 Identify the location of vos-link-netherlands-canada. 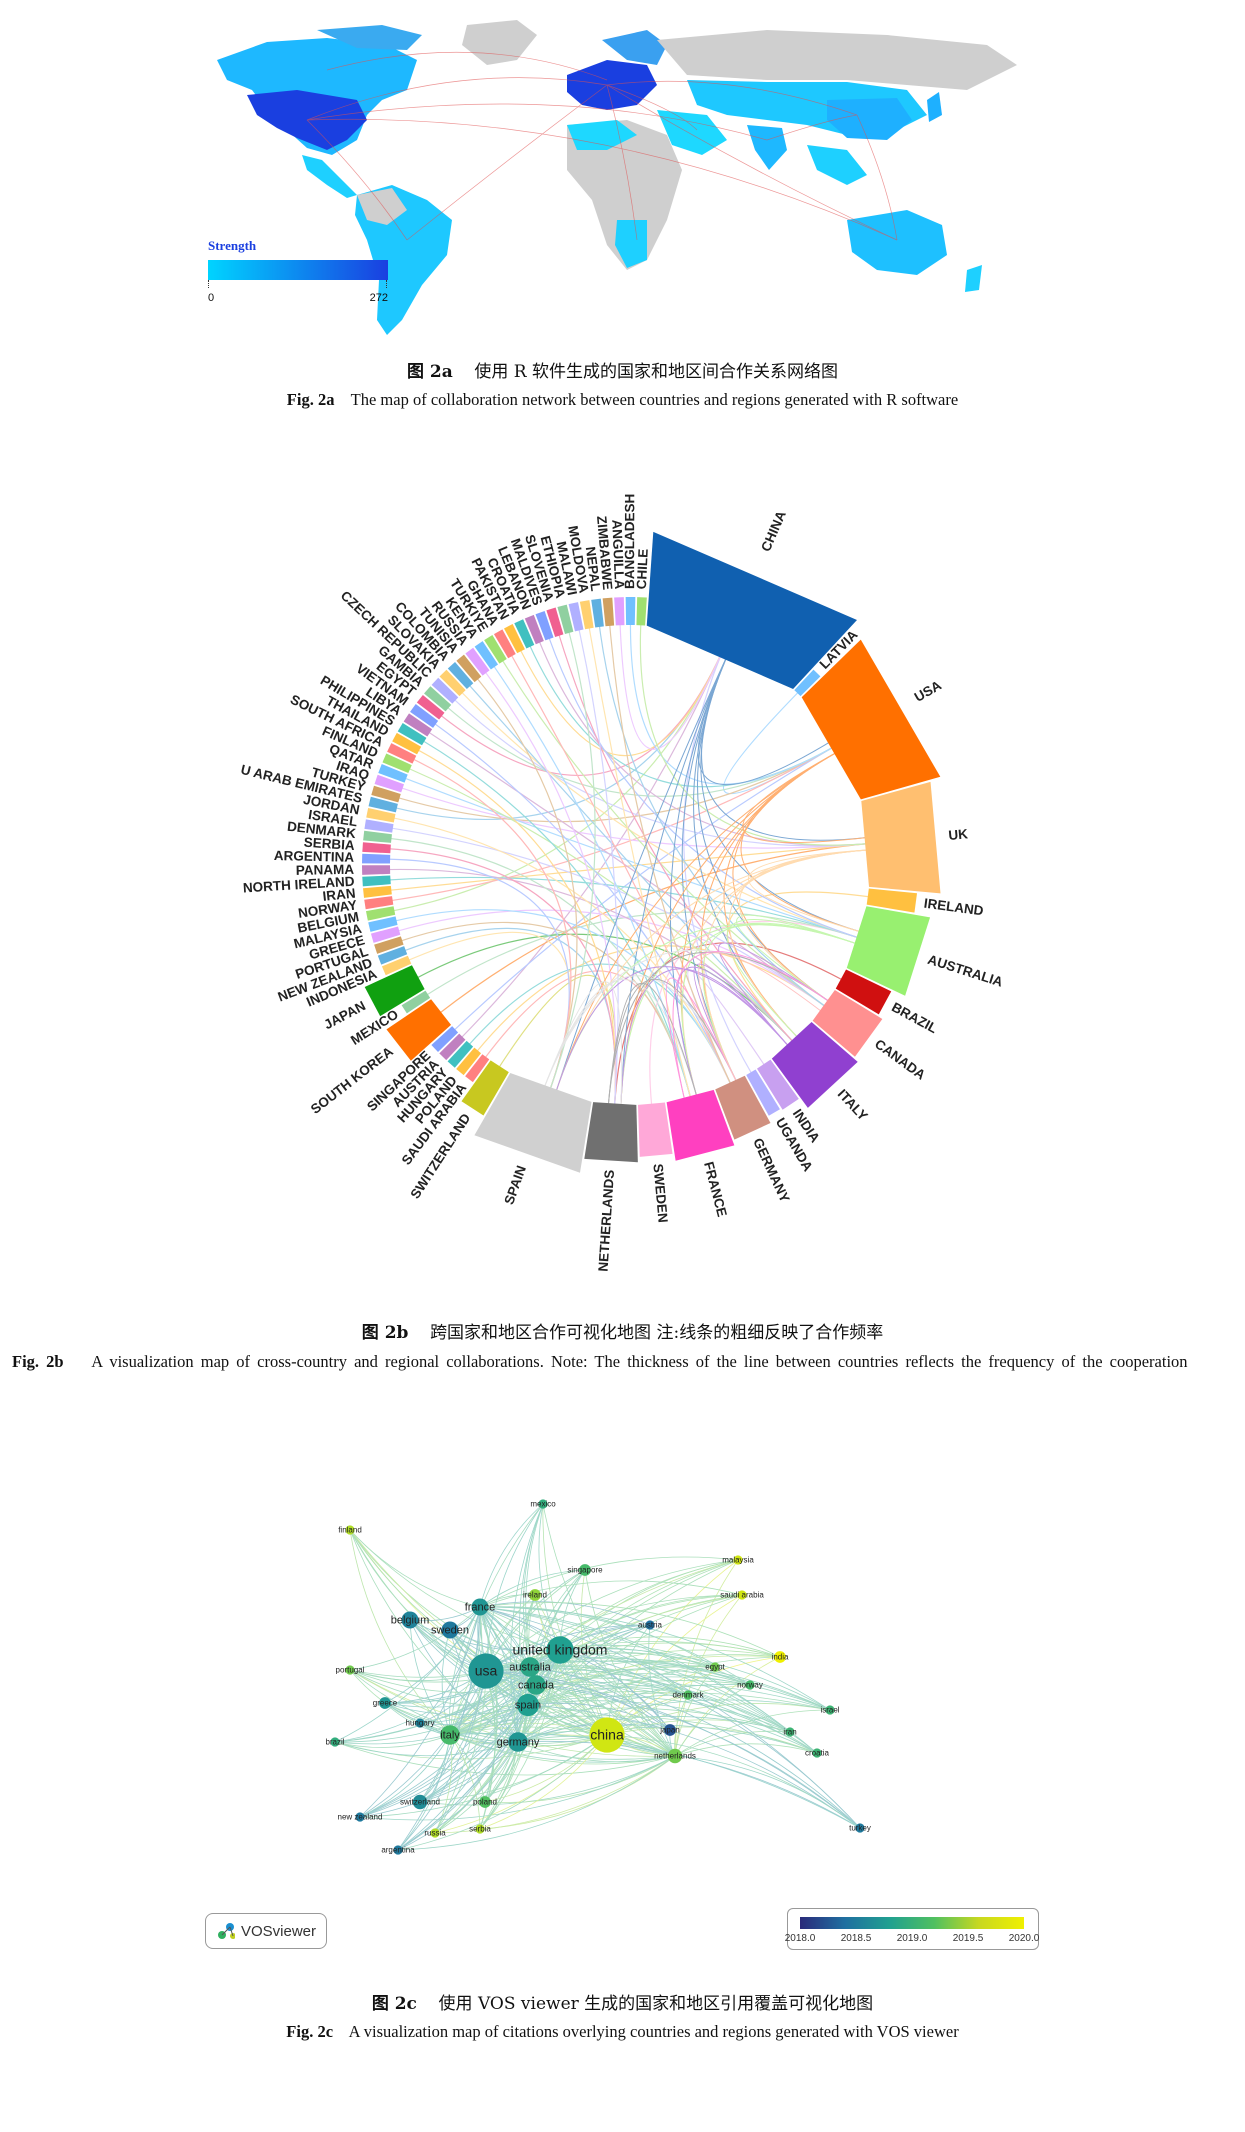
(605, 1720).